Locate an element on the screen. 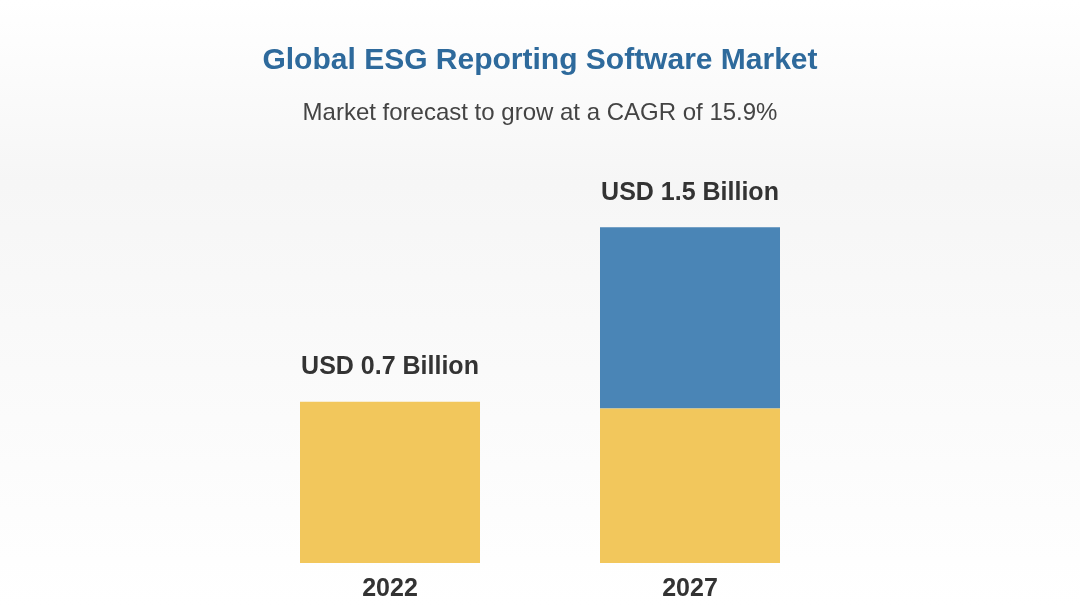 The width and height of the screenshot is (1080, 607). x-tick-label: 2027 is located at coordinates (690, 586).